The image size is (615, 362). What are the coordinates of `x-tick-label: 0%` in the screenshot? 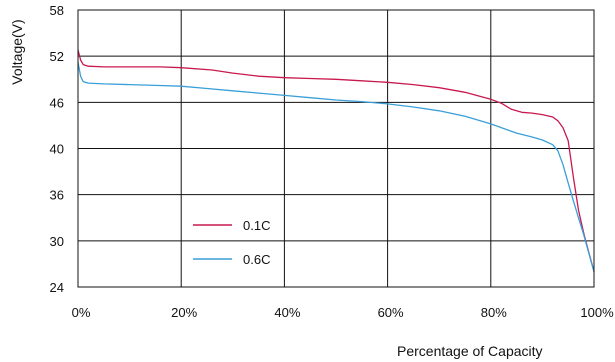 It's located at (81, 312).